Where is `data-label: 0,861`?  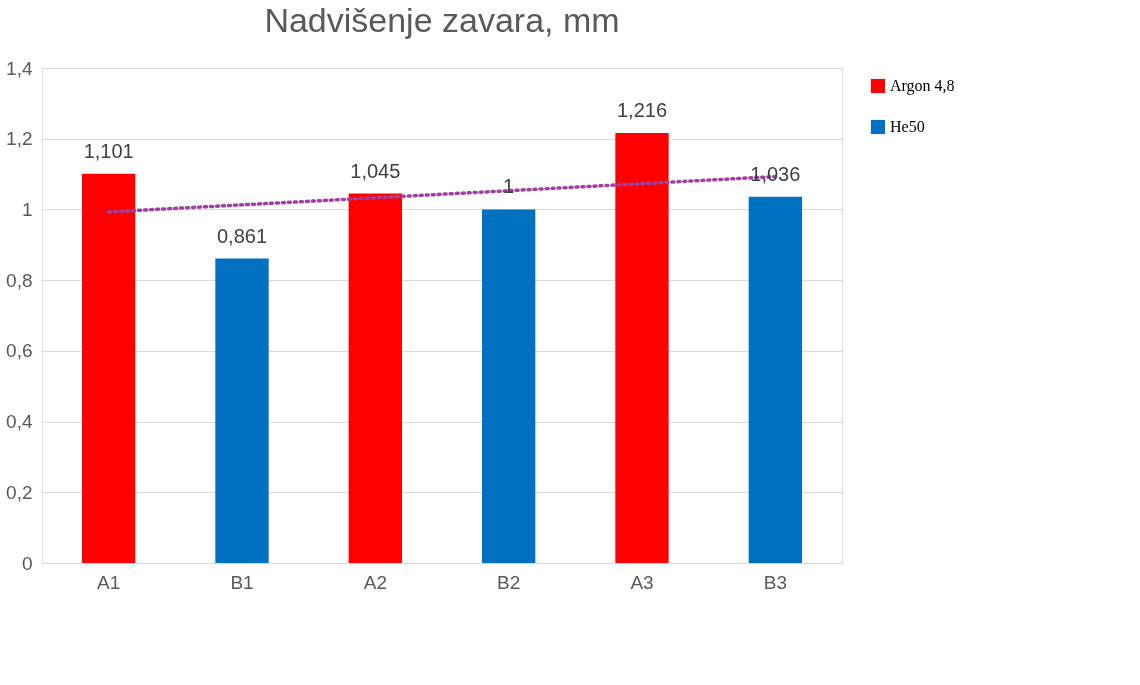
data-label: 0,861 is located at coordinates (242, 235).